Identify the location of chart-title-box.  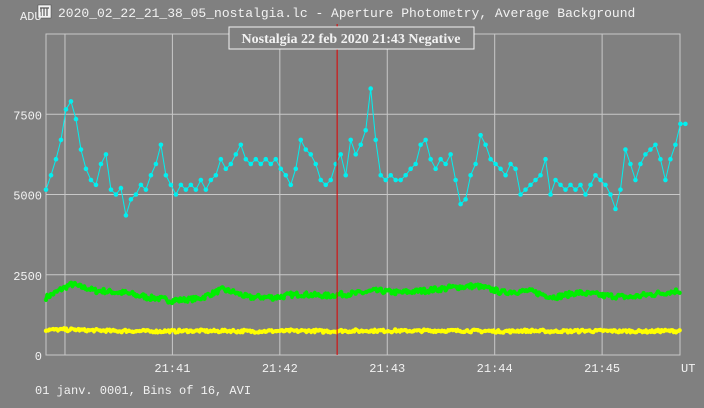
(351, 38).